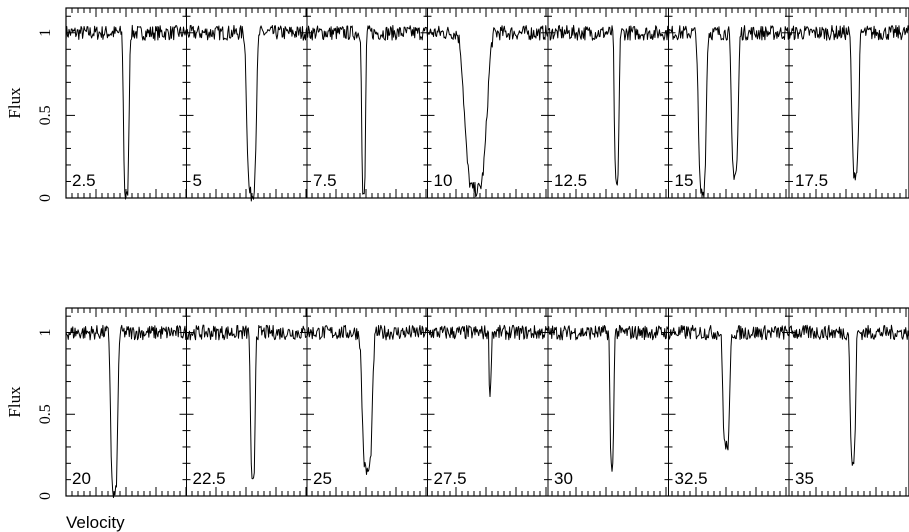 This screenshot has height=532, width=909. I want to click on panel-label: 7.5, so click(325, 180).